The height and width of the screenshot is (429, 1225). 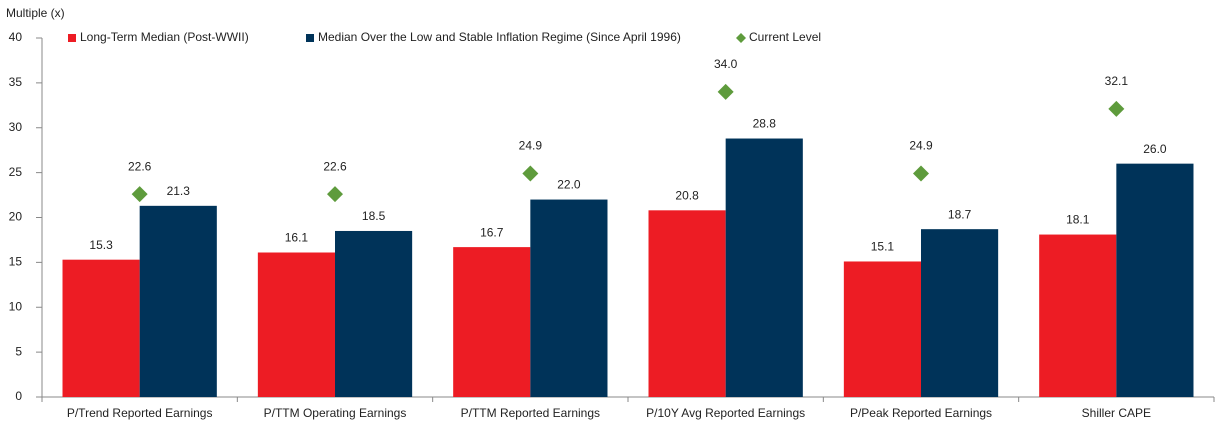 What do you see at coordinates (16, 82) in the screenshot?
I see `y-tick-label: 35` at bounding box center [16, 82].